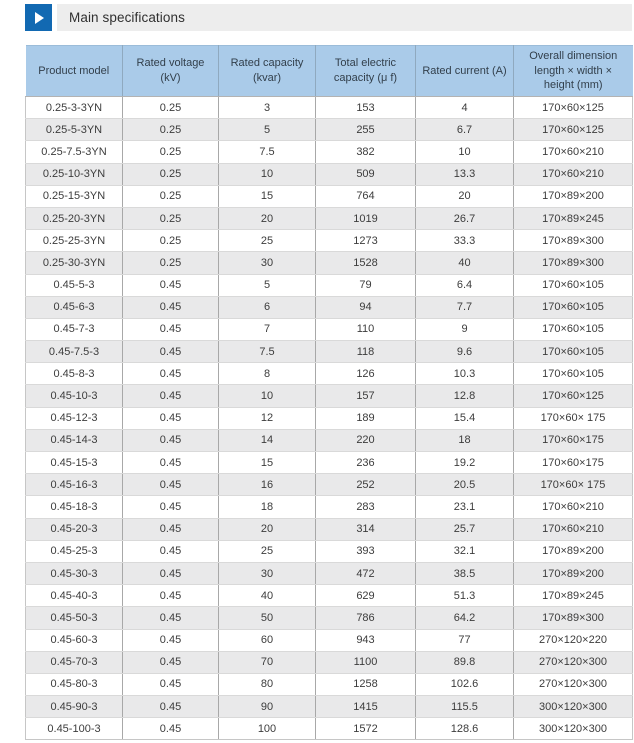 The height and width of the screenshot is (743, 634). I want to click on cell-total-electric-capacity: 1019, so click(365, 219).